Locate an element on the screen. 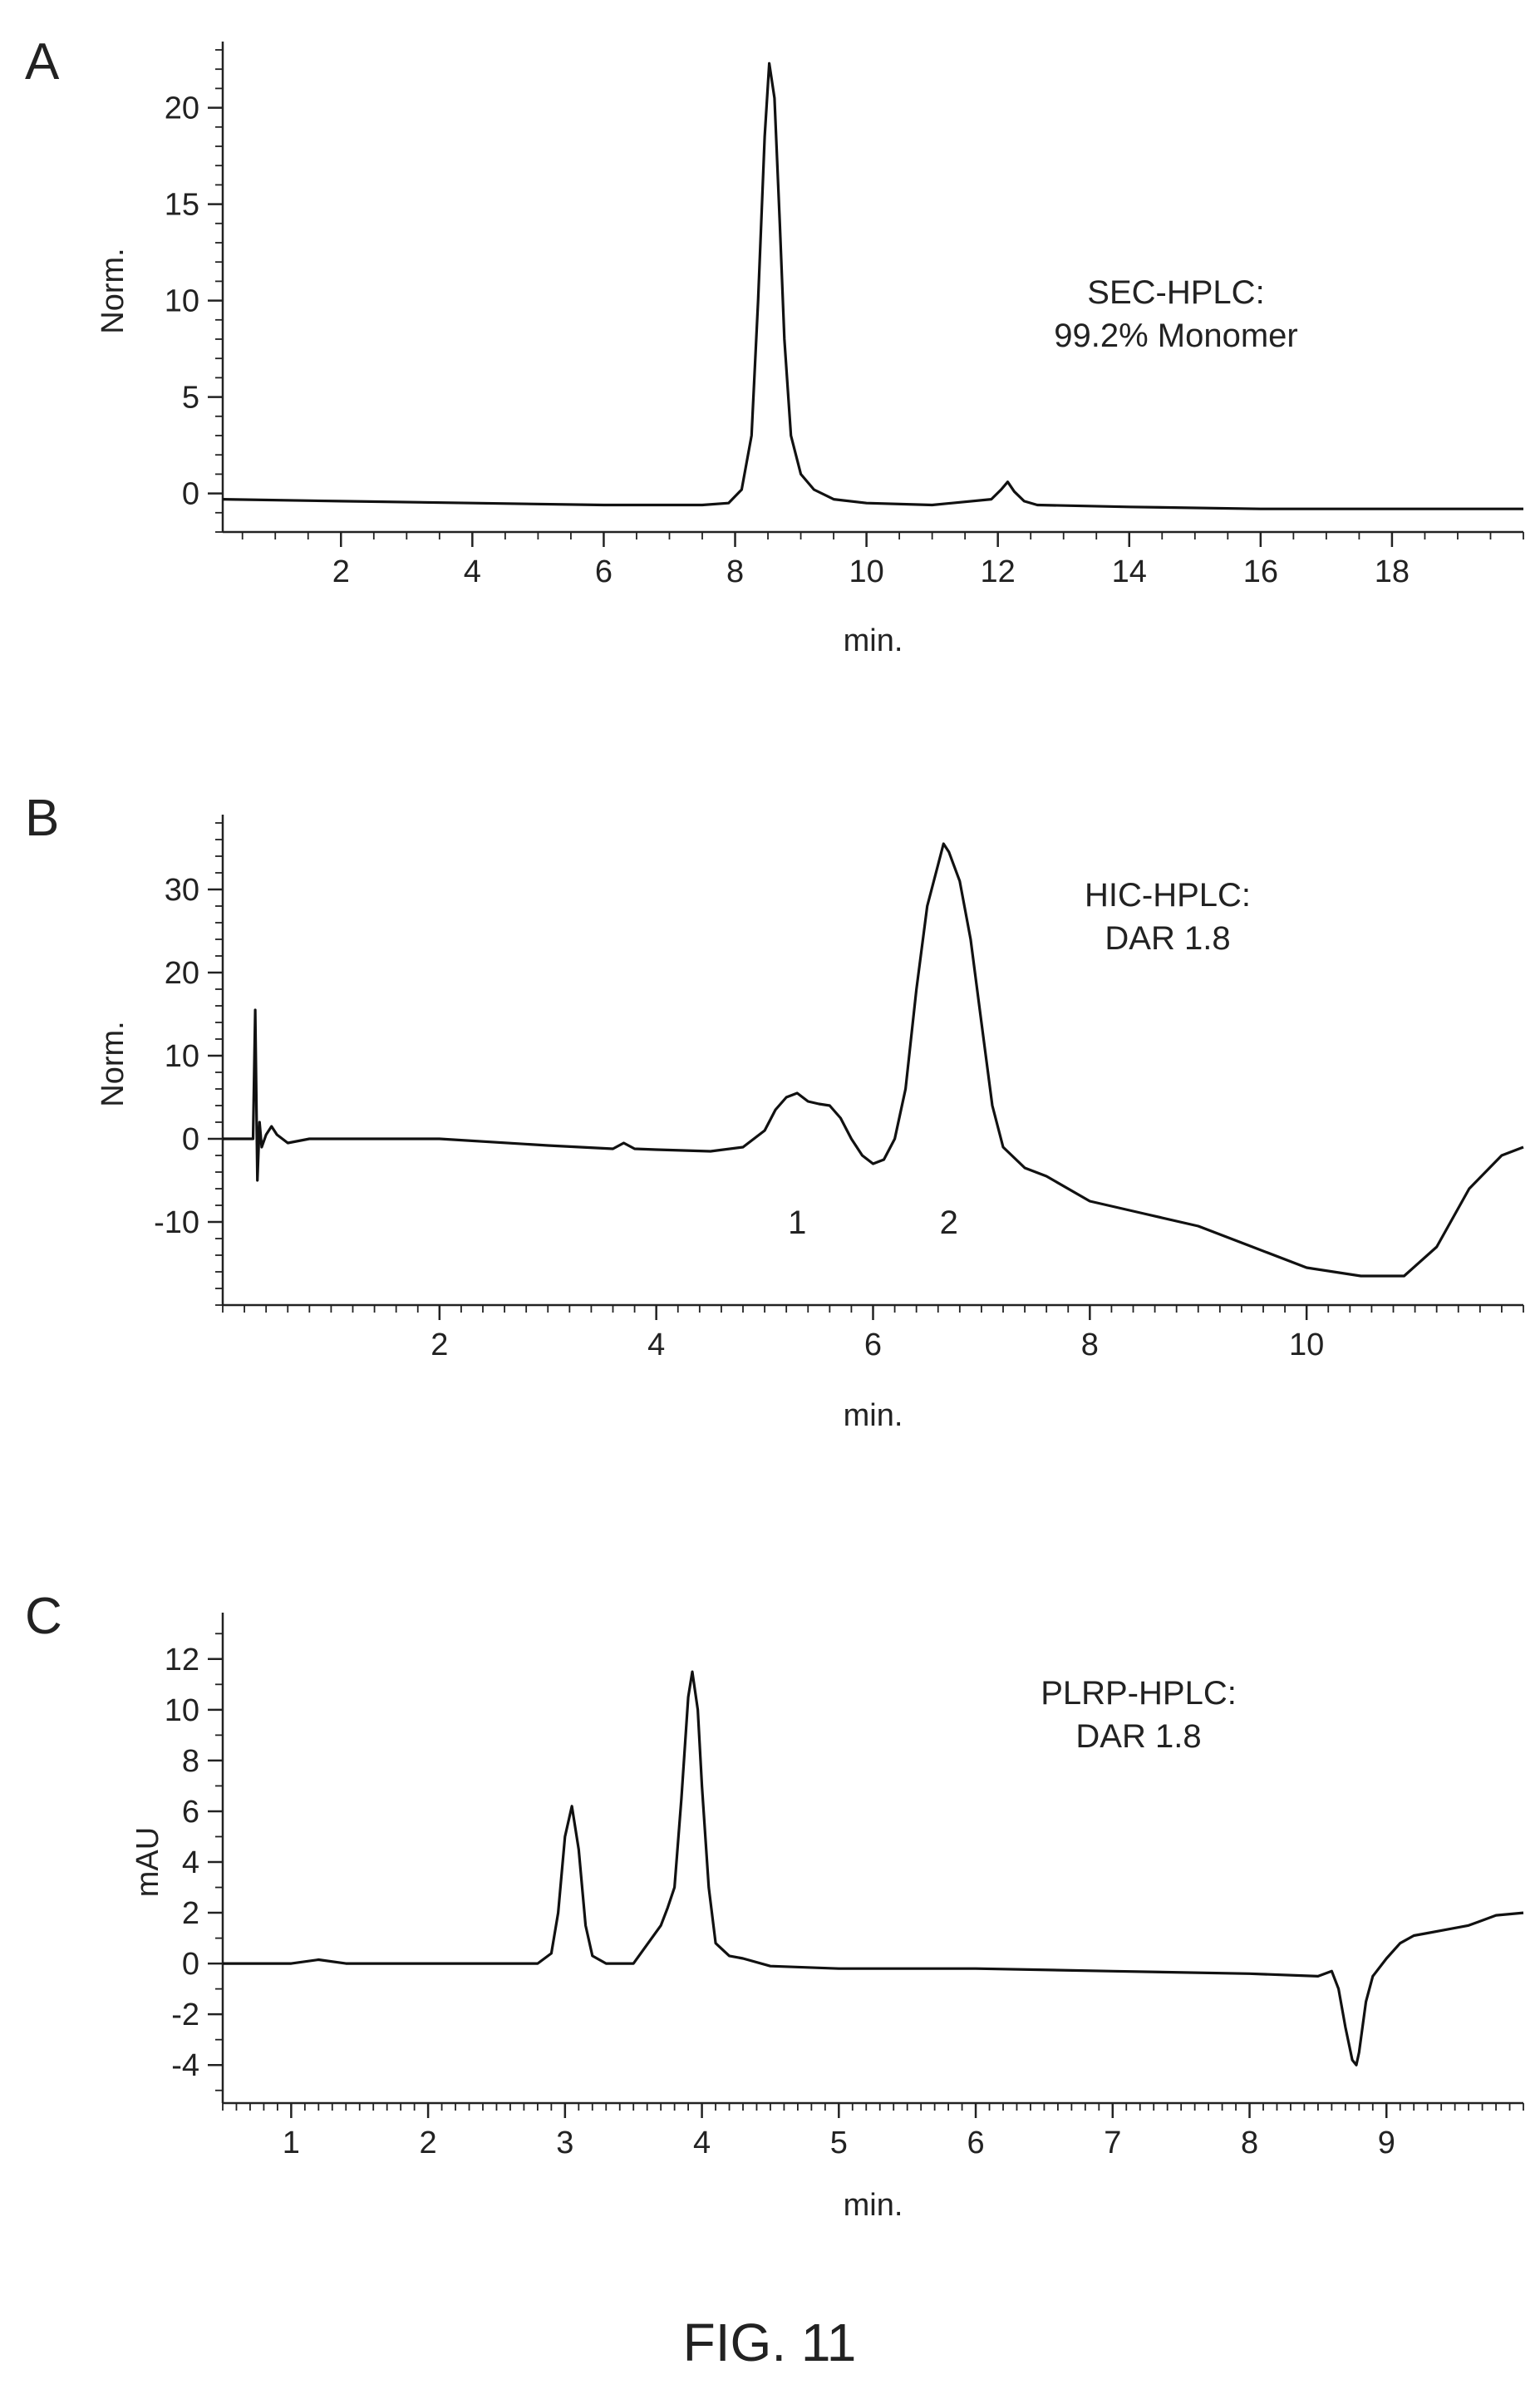 The width and height of the screenshot is (1540, 2404). figure-label: FIG. 11 is located at coordinates (770, 2342).